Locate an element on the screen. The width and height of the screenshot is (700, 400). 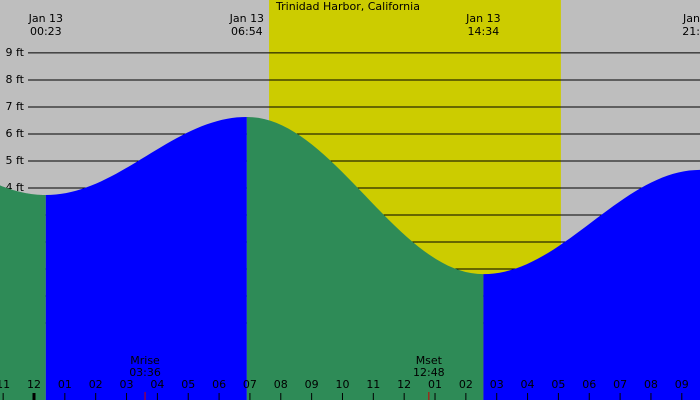
y-tick-label: 5 ft is located at coordinates (15, 160).